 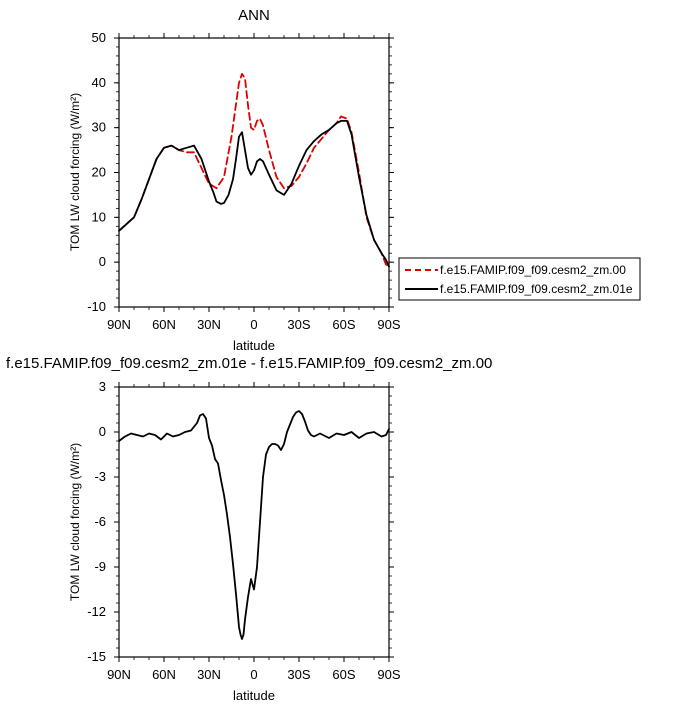 I want to click on series-lines-top, so click(x=254, y=170).